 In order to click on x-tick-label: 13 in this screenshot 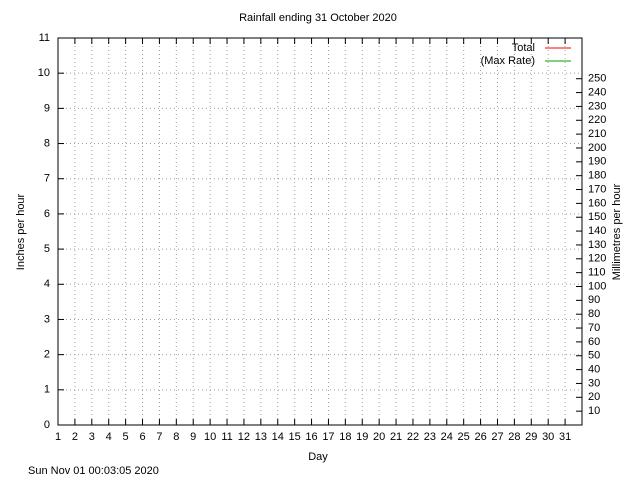, I will do `click(261, 437)`.